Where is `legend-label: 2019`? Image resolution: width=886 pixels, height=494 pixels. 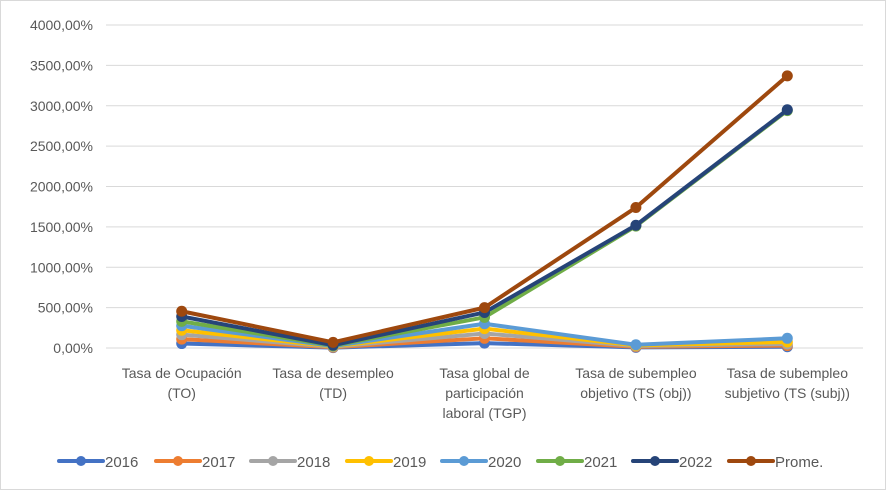 legend-label: 2019 is located at coordinates (409, 462).